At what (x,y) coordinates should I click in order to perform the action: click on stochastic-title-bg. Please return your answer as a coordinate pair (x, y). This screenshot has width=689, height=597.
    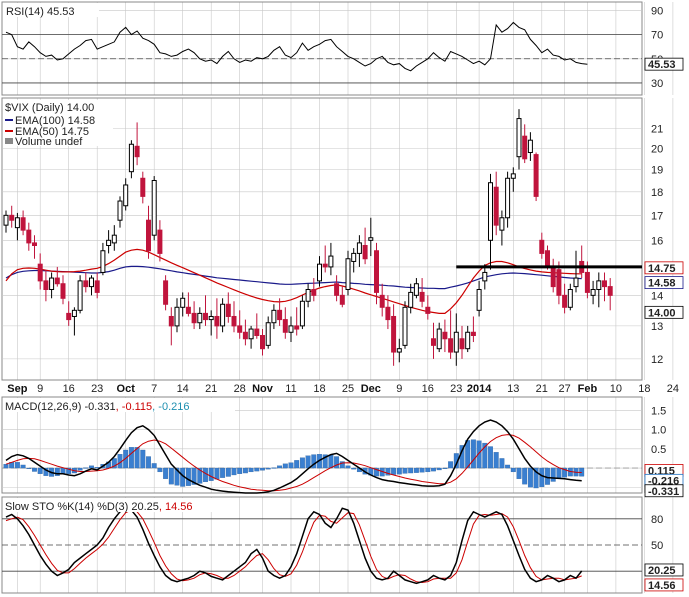
    Looking at the image, I should click on (112, 505).